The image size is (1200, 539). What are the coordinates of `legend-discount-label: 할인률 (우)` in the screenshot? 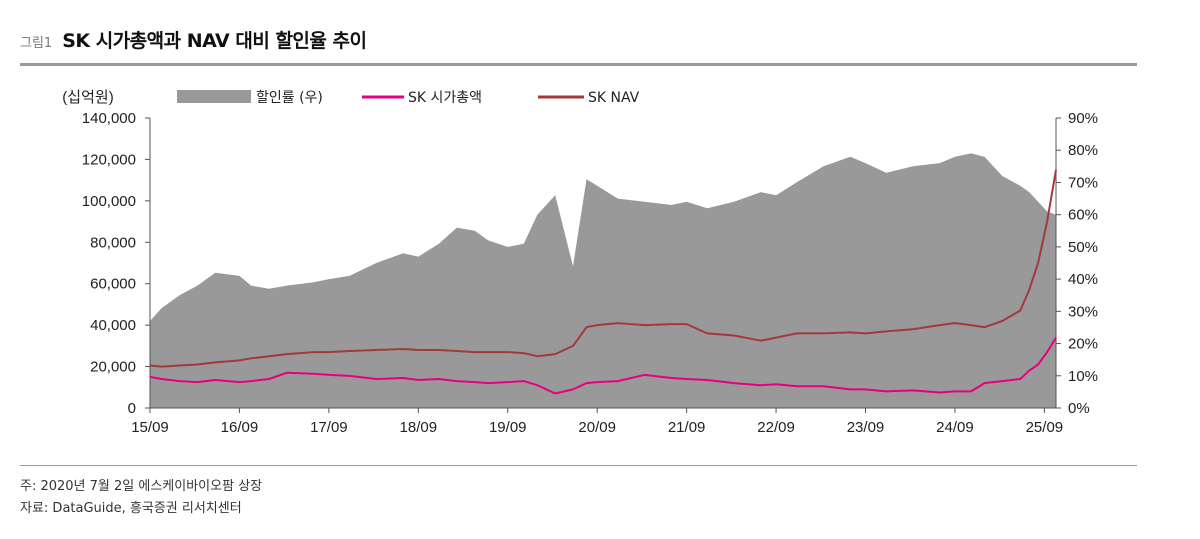 It's located at (289, 98).